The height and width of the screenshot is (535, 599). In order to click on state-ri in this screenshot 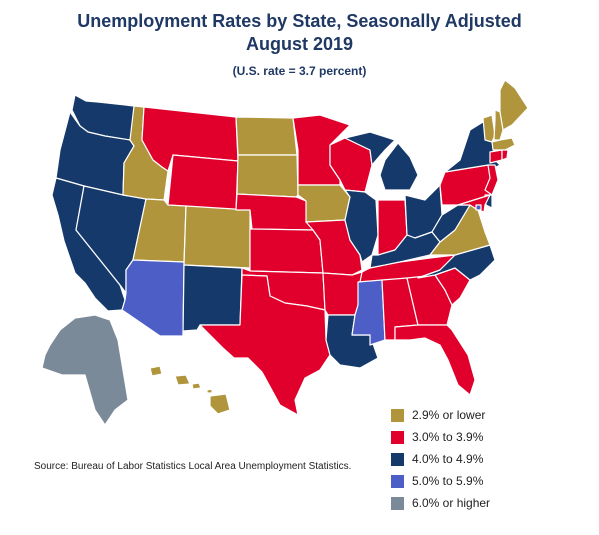, I will do `click(505, 155)`.